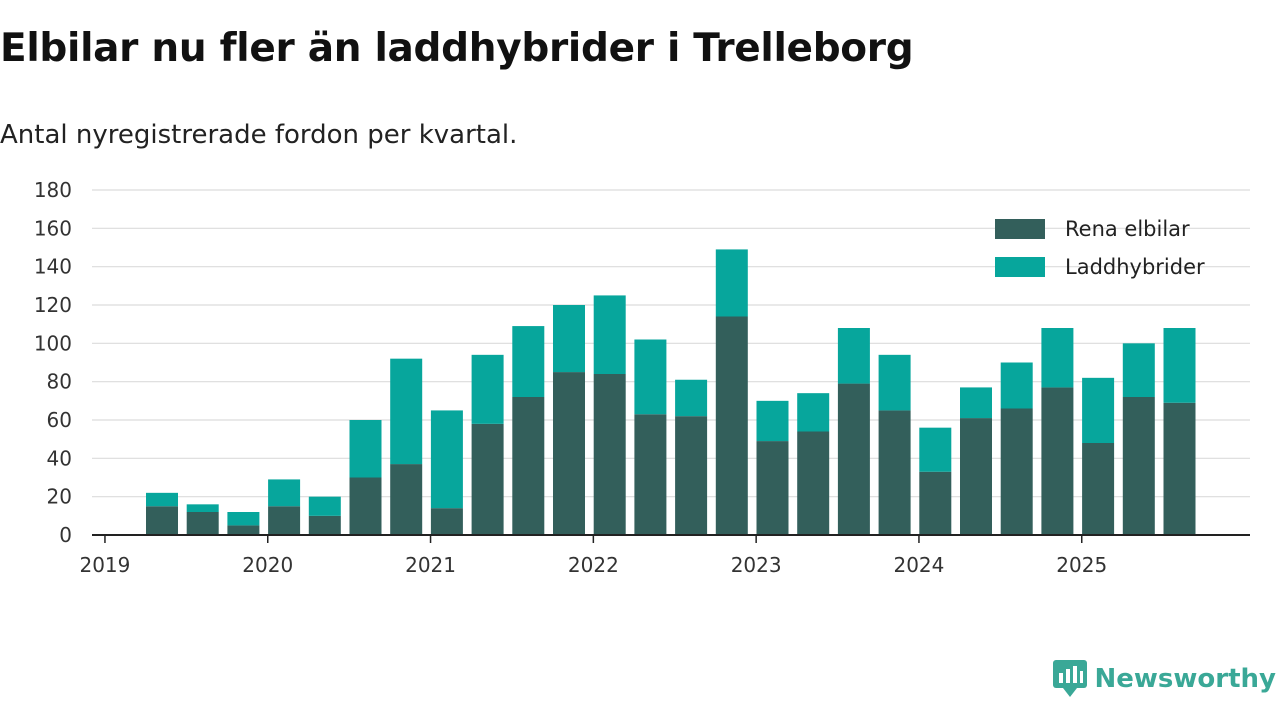  I want to click on y-tick-label: 80, so click(59, 382).